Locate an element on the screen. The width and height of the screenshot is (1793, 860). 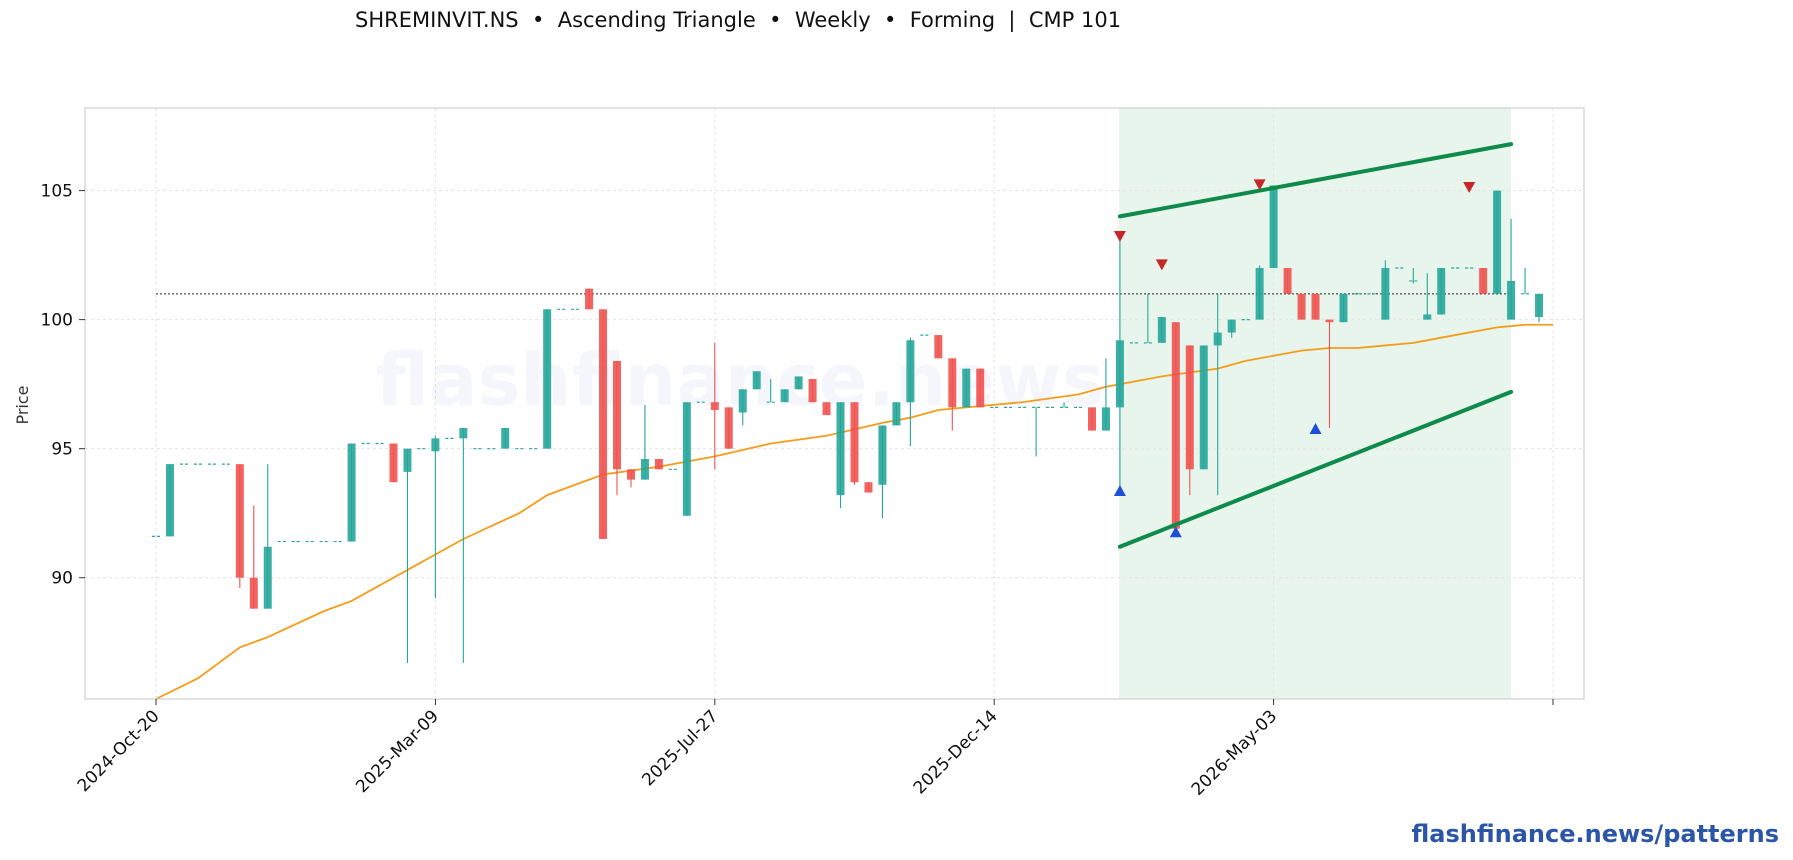
trend-lines-layer is located at coordinates (1315, 345).